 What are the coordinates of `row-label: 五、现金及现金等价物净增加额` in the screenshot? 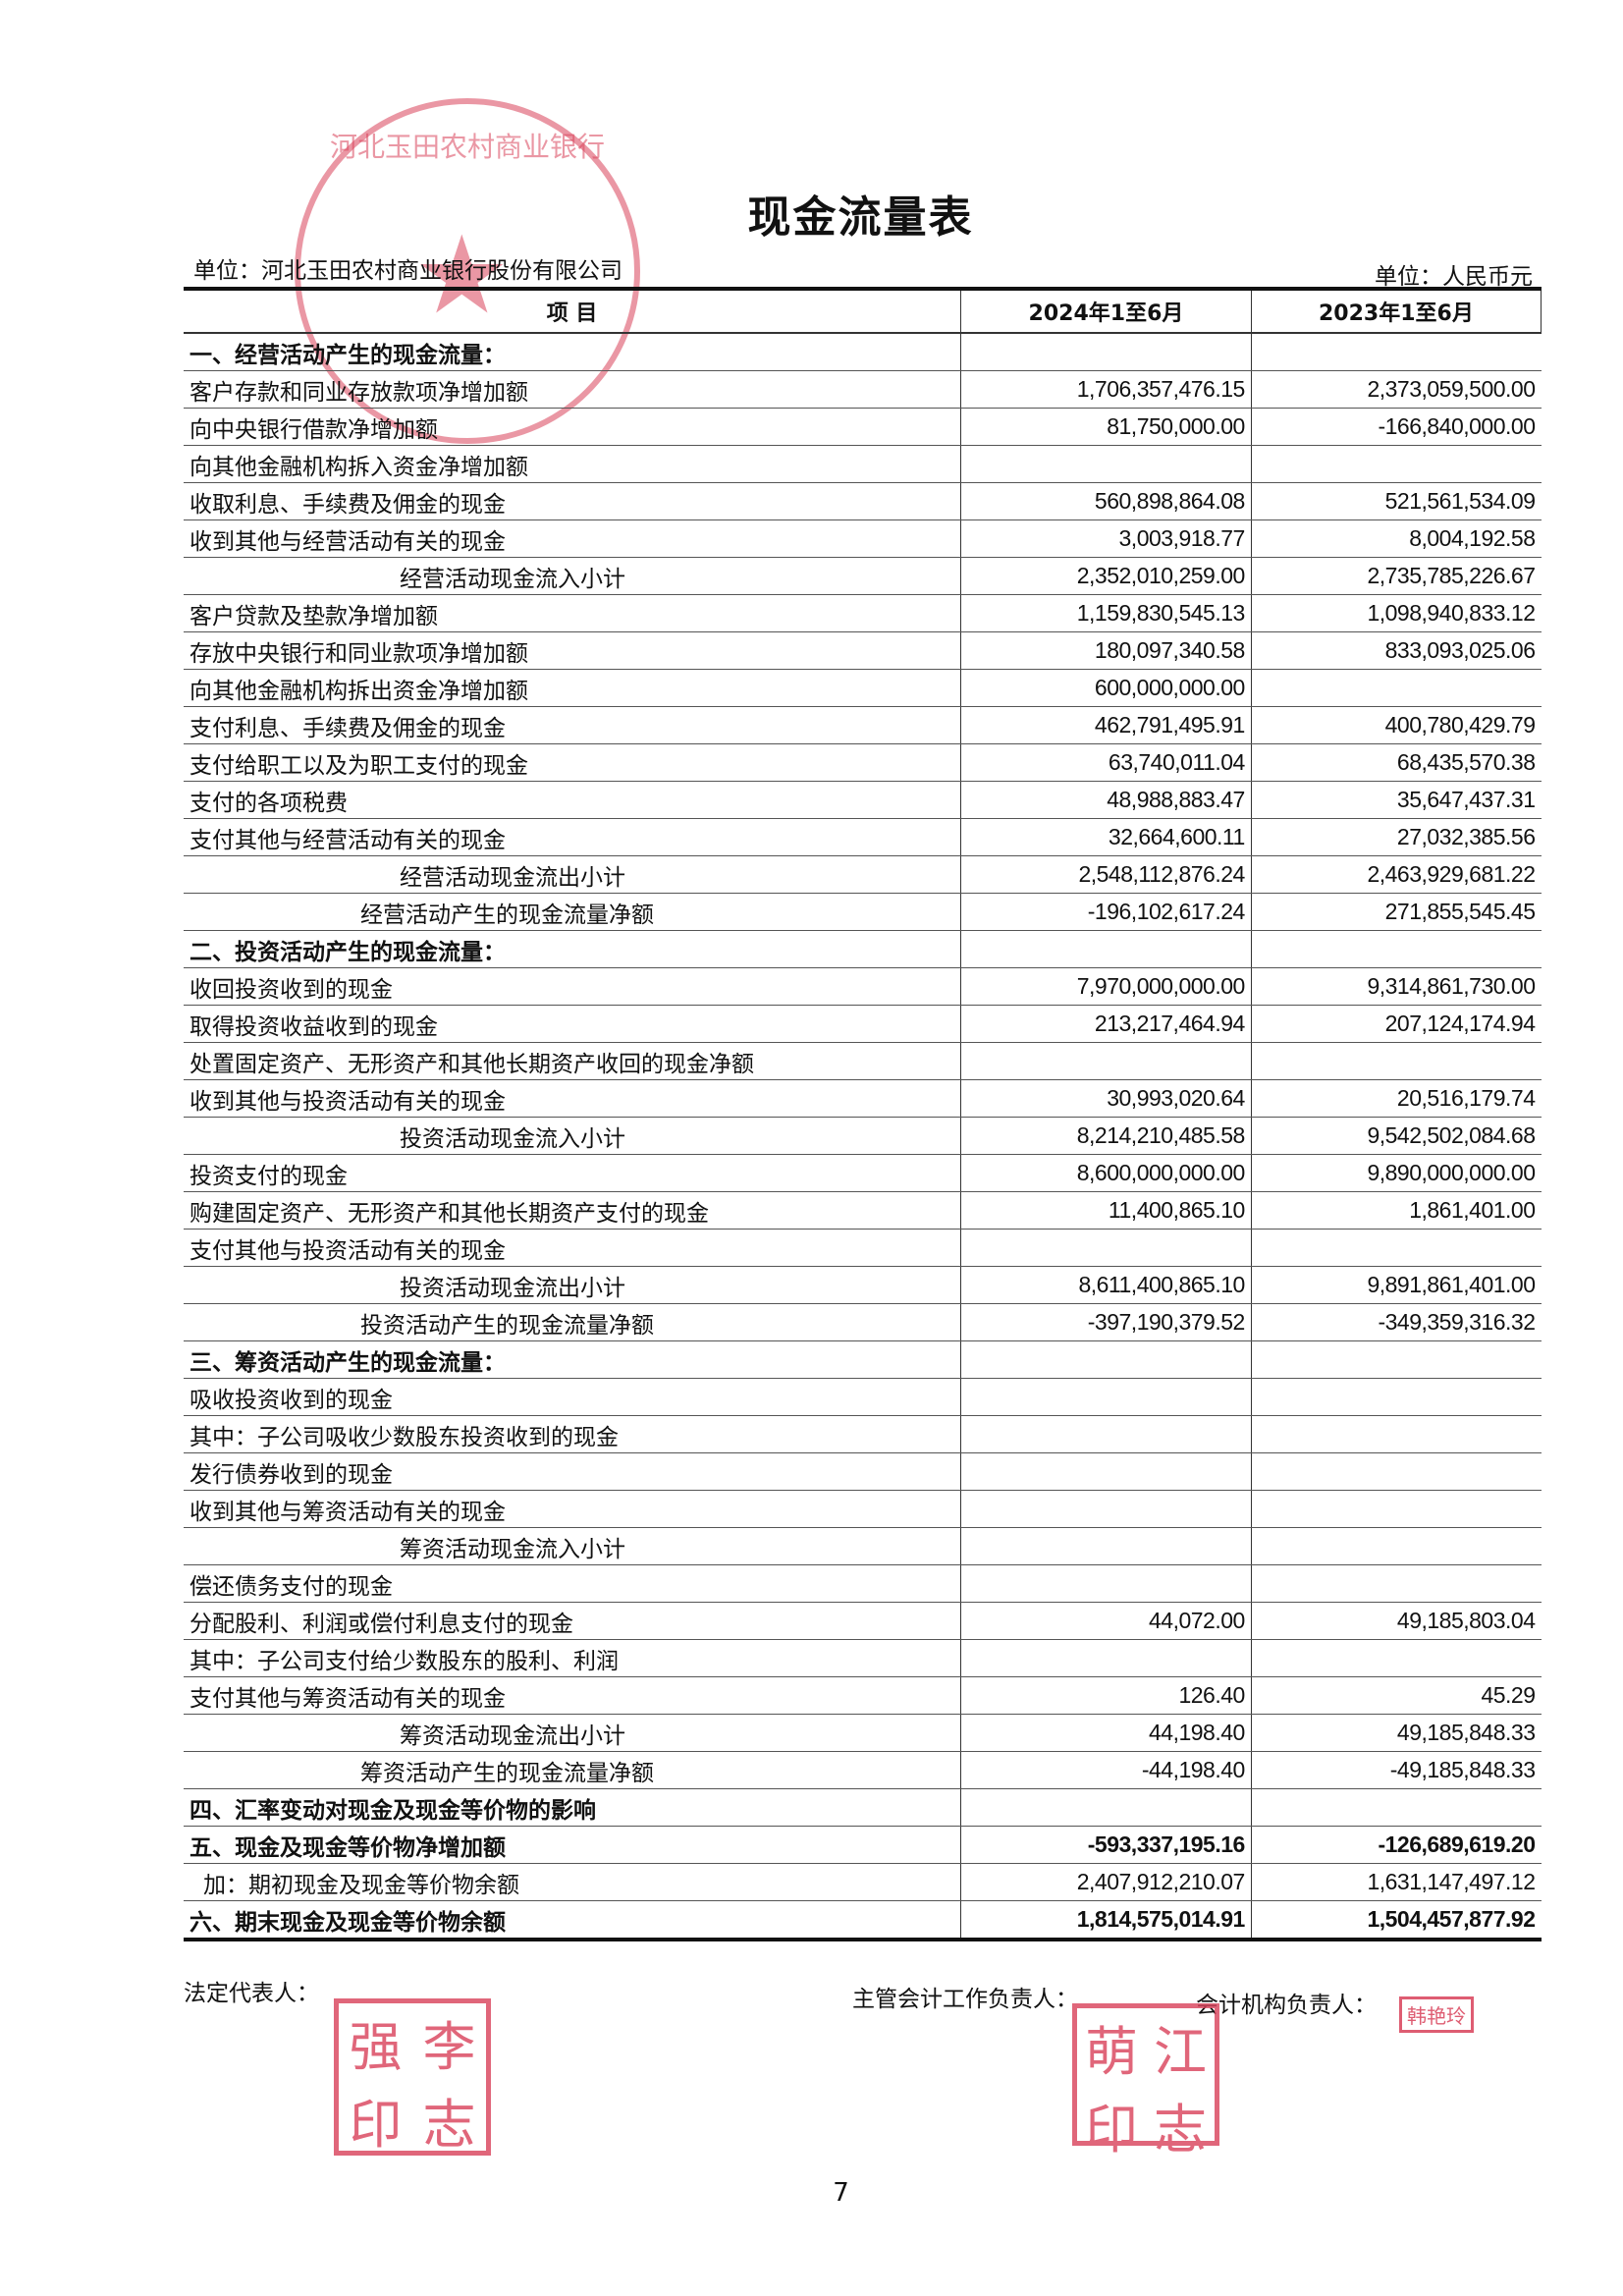 It's located at (573, 1845).